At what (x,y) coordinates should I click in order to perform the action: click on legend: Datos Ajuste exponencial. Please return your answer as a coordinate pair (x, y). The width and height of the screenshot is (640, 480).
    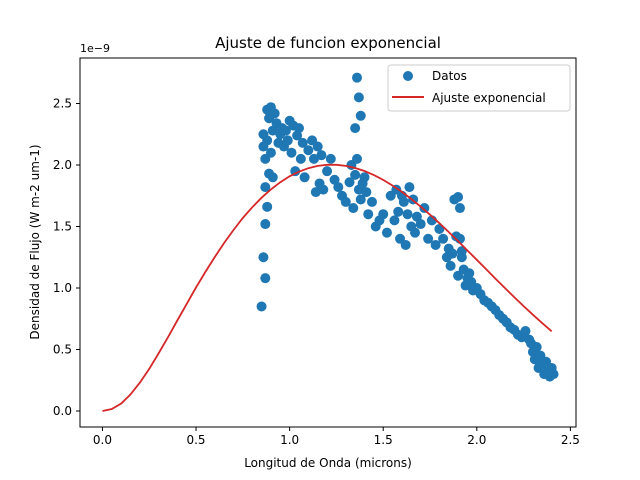
    Looking at the image, I should click on (479, 88).